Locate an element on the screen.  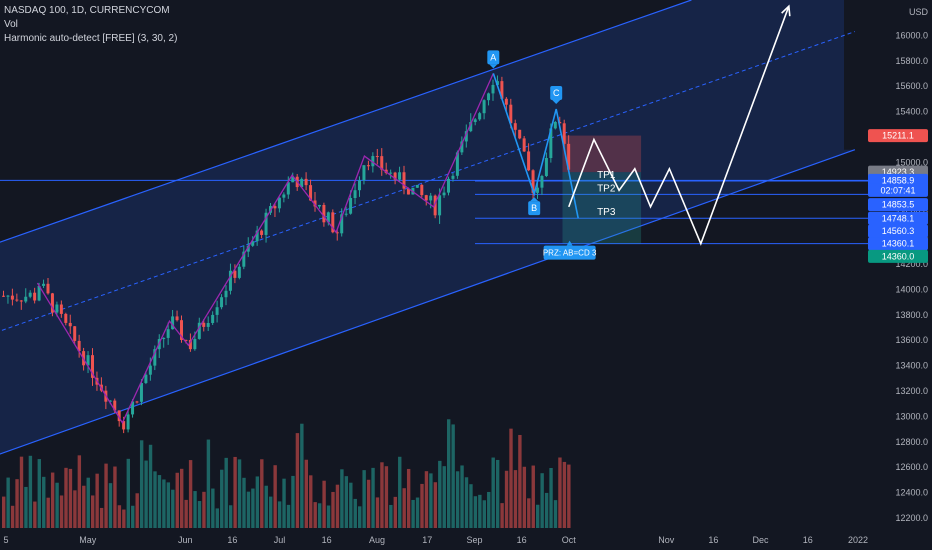
y-tick-label: 15400.0 is located at coordinates (911, 112).